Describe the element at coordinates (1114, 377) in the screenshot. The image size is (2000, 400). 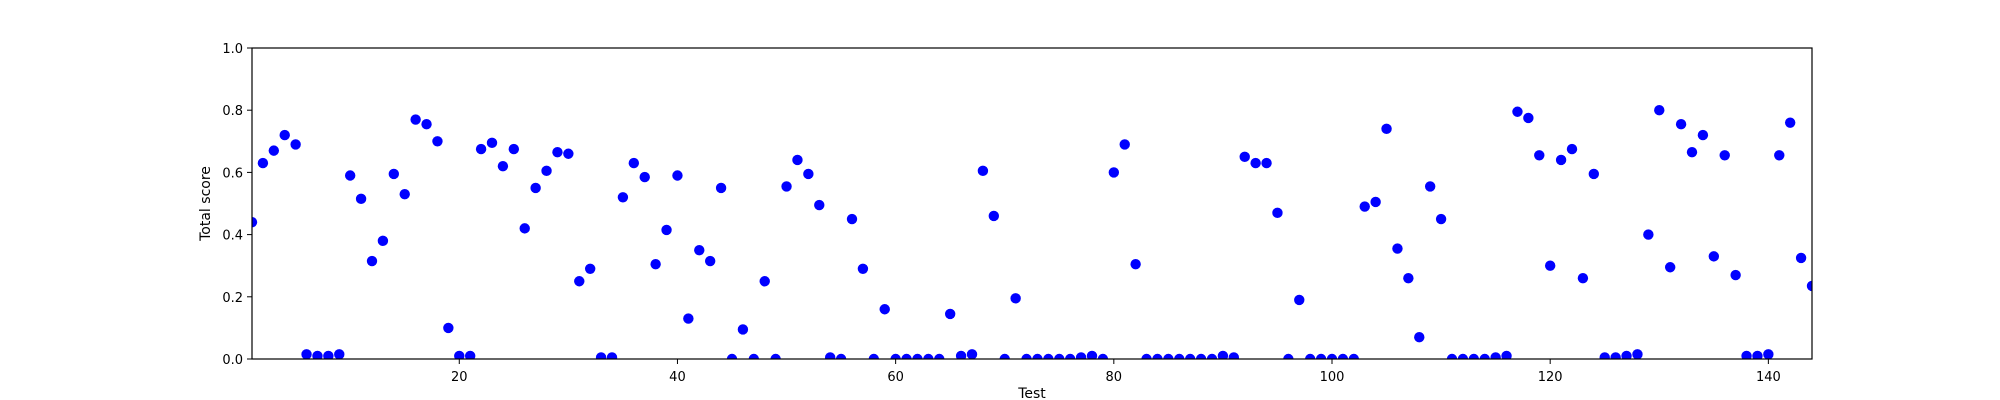
I see `x-tick-label: 80` at that location.